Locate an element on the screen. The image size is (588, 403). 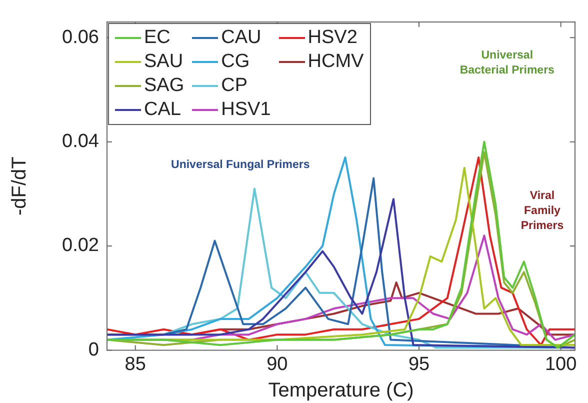
legend-label: HCMV is located at coordinates (335, 62).